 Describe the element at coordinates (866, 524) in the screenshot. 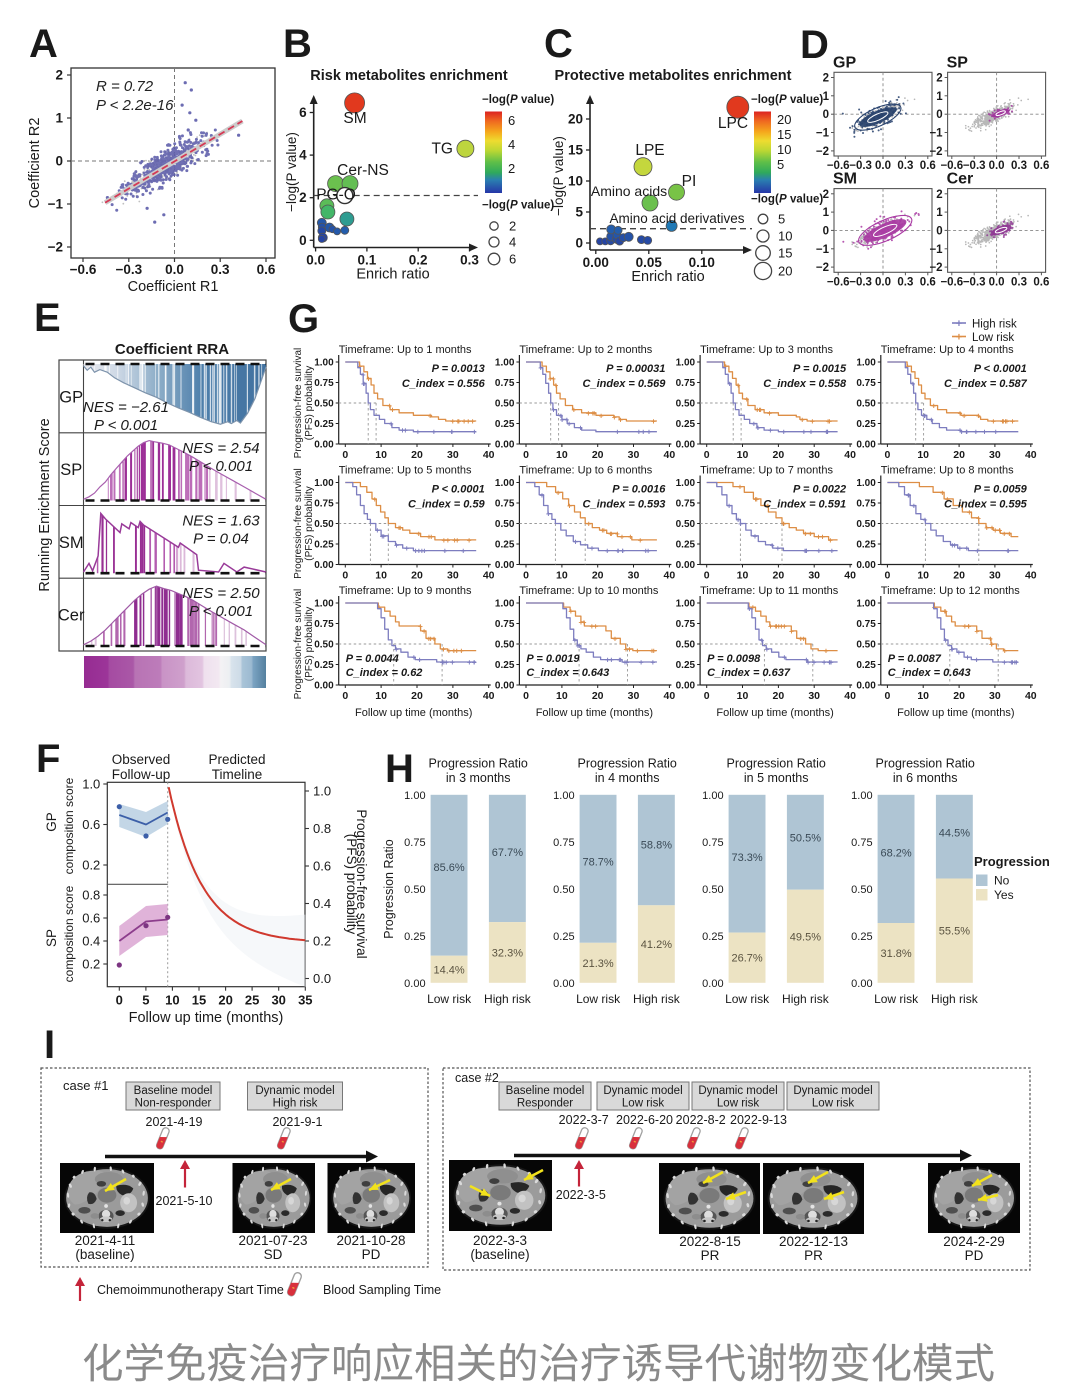

I see `svg-text: 0.50` at that location.